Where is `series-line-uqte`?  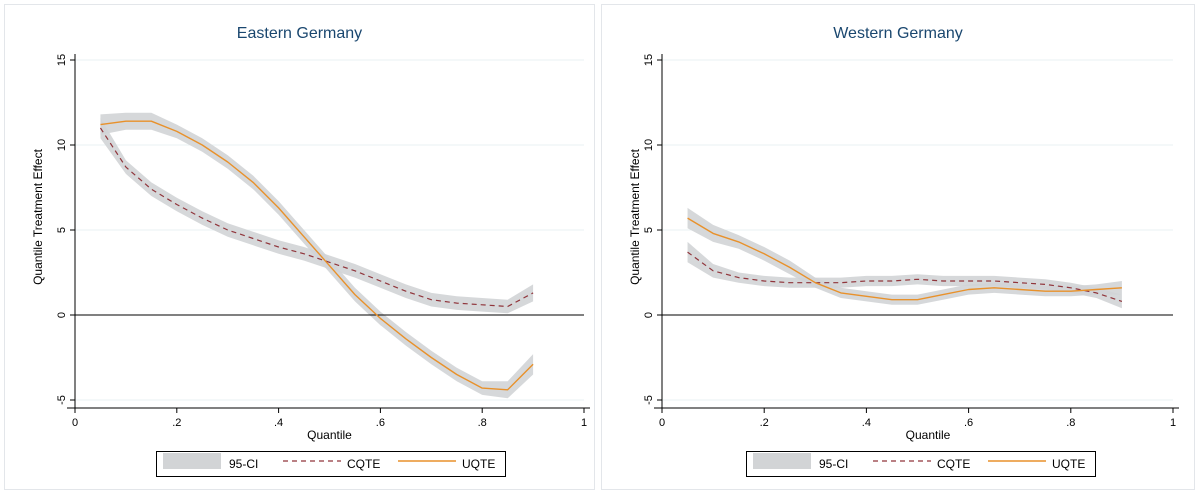 series-line-uqte is located at coordinates (904, 259).